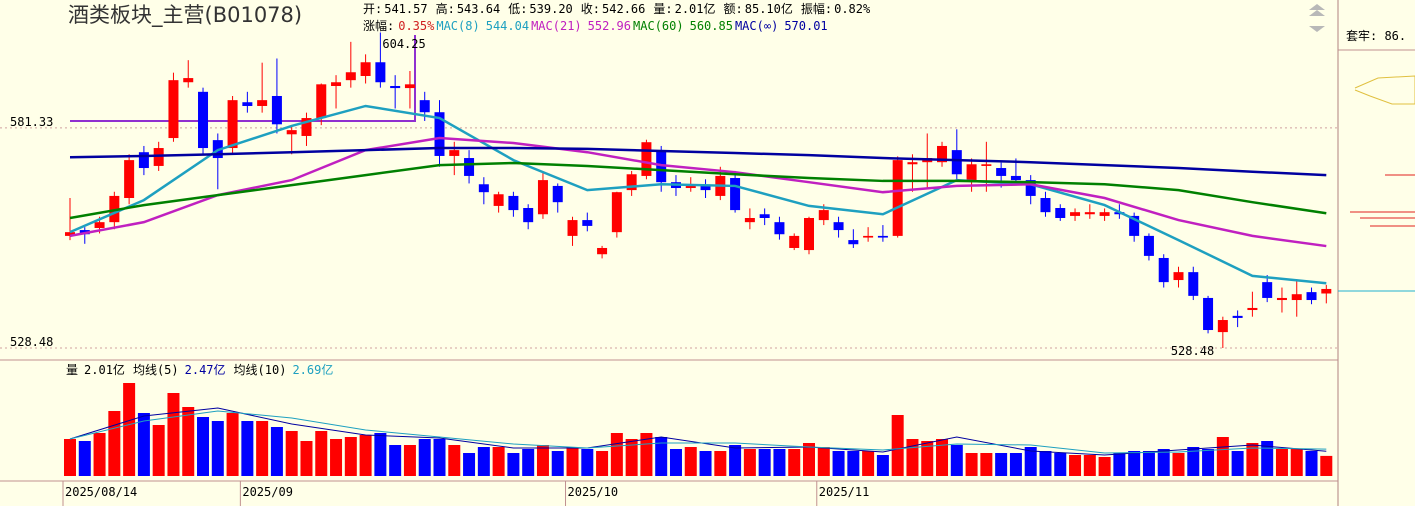 This screenshot has width=1415, height=506. Describe the element at coordinates (550, 9) in the screenshot. I see `info-value: 539.20` at that location.